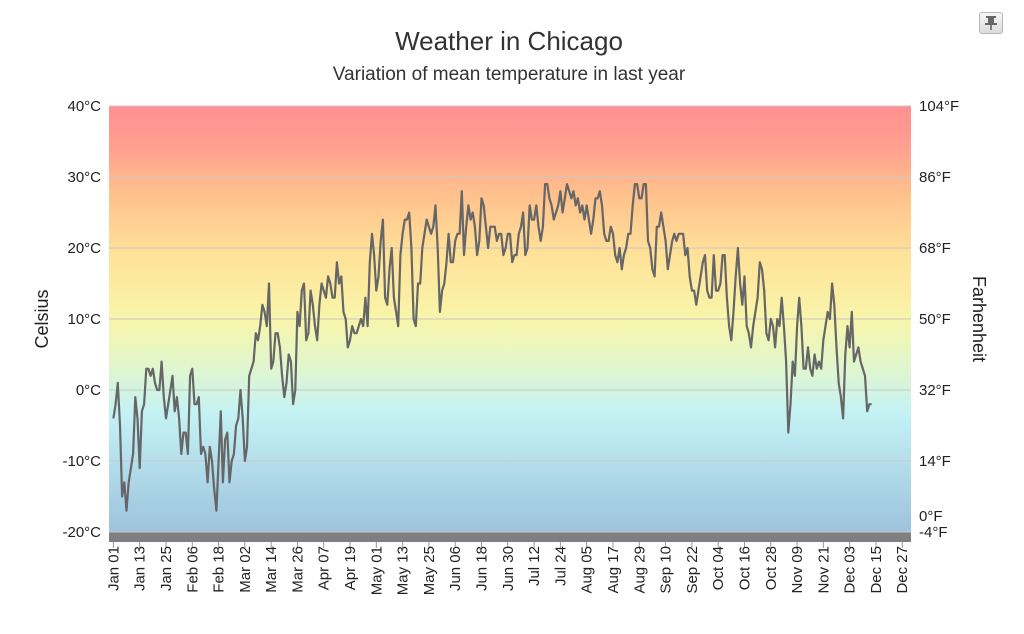 The image size is (1024, 634). Describe the element at coordinates (88, 390) in the screenshot. I see `left-tick-label: 0°C` at that location.